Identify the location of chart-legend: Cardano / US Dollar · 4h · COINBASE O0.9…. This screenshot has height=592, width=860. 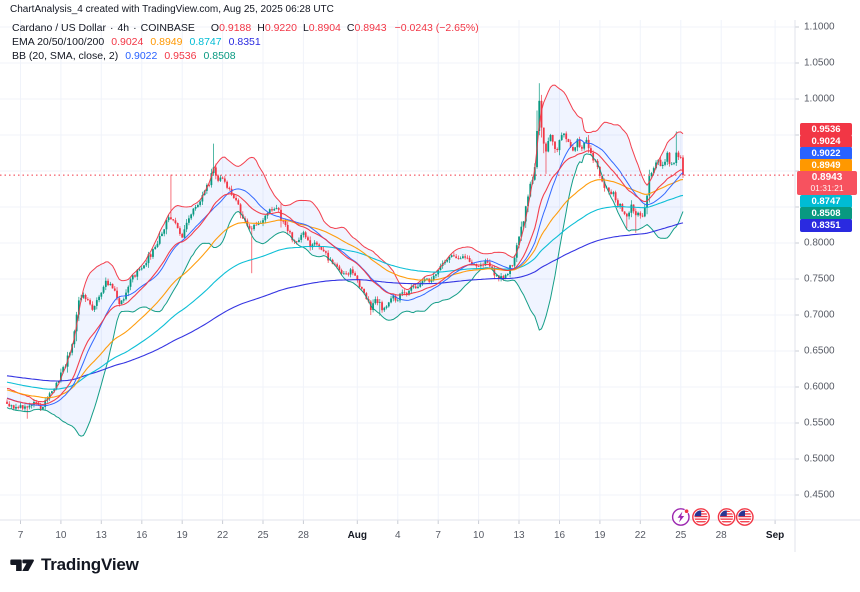
(245, 42).